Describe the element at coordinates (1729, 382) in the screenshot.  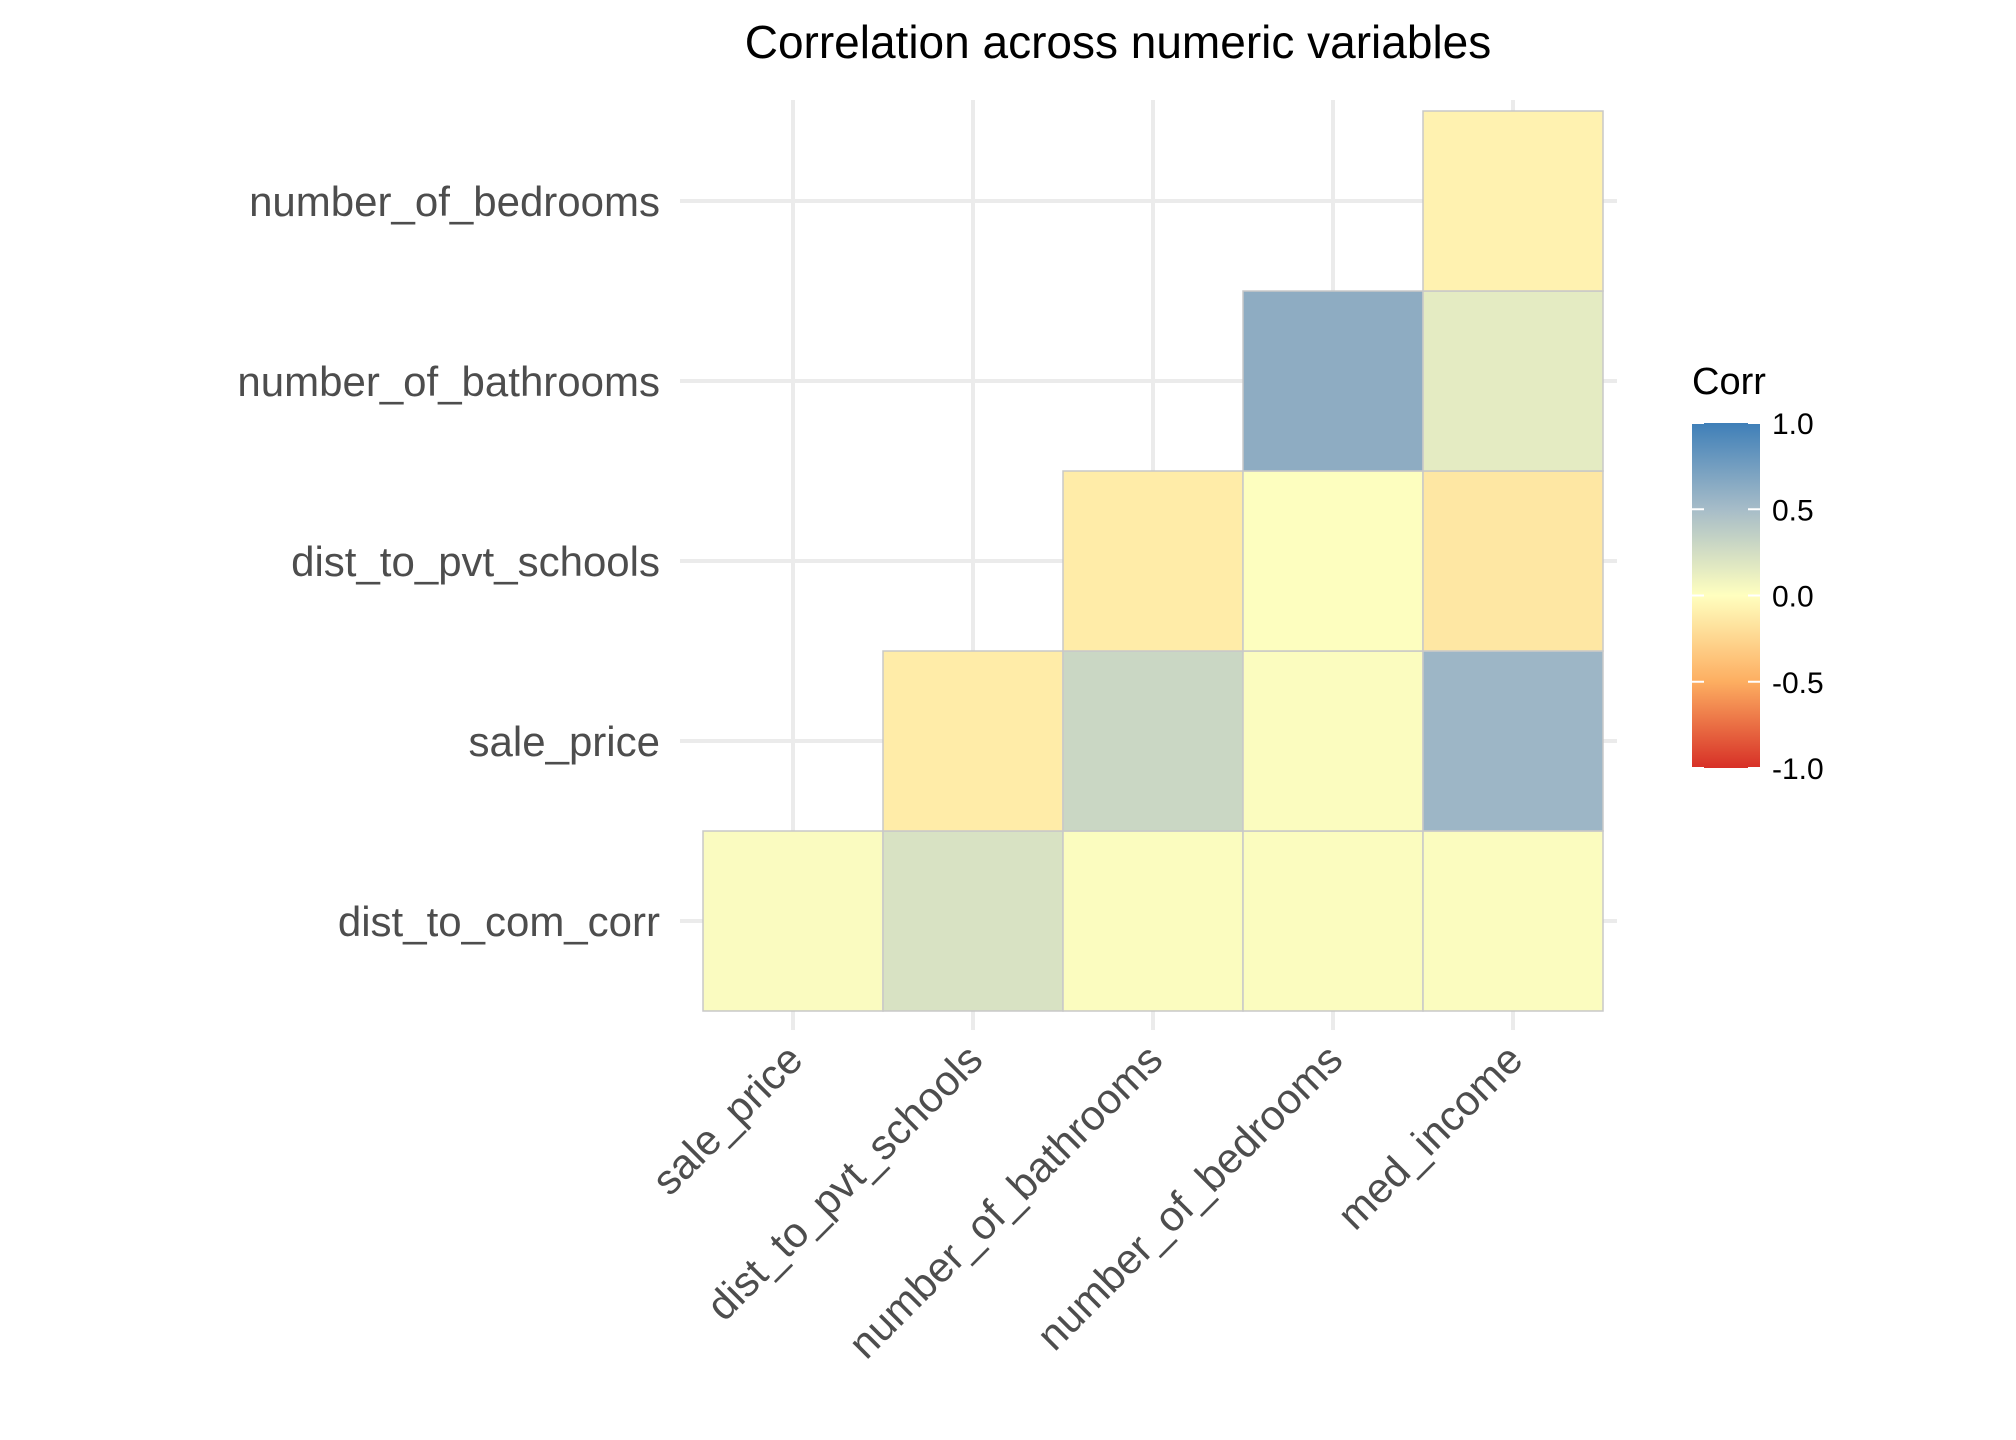
I see `legend-title: Corr` at that location.